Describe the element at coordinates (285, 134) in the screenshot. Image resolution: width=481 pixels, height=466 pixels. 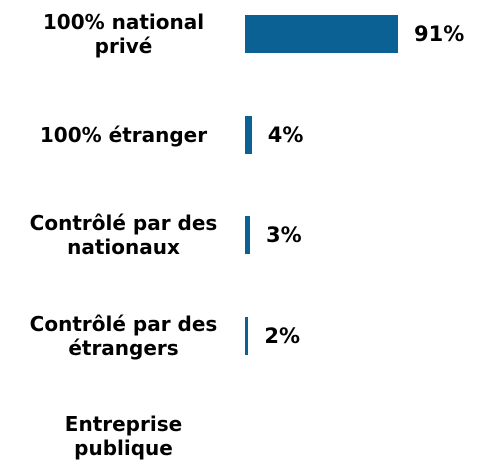
I see `value-label: 4%` at that location.